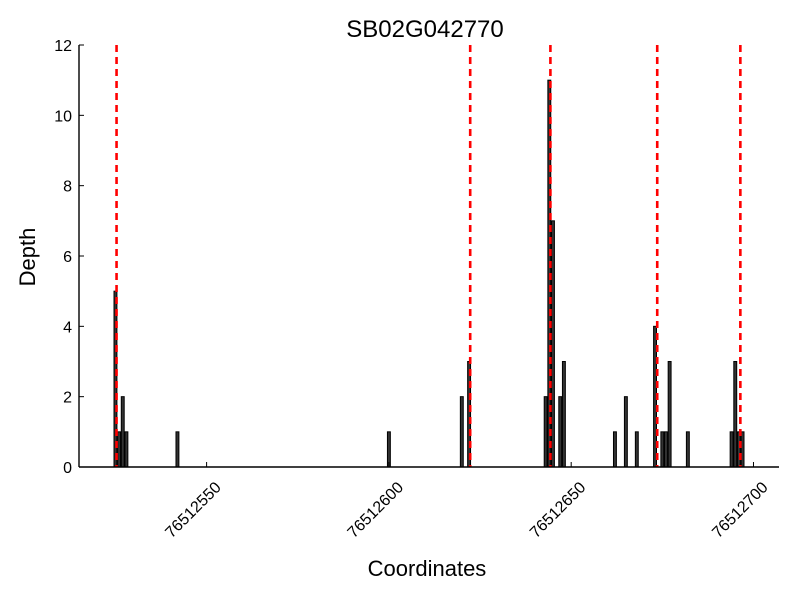 This screenshot has height=600, width=800. I want to click on x-tick-label: 76512650, so click(558, 510).